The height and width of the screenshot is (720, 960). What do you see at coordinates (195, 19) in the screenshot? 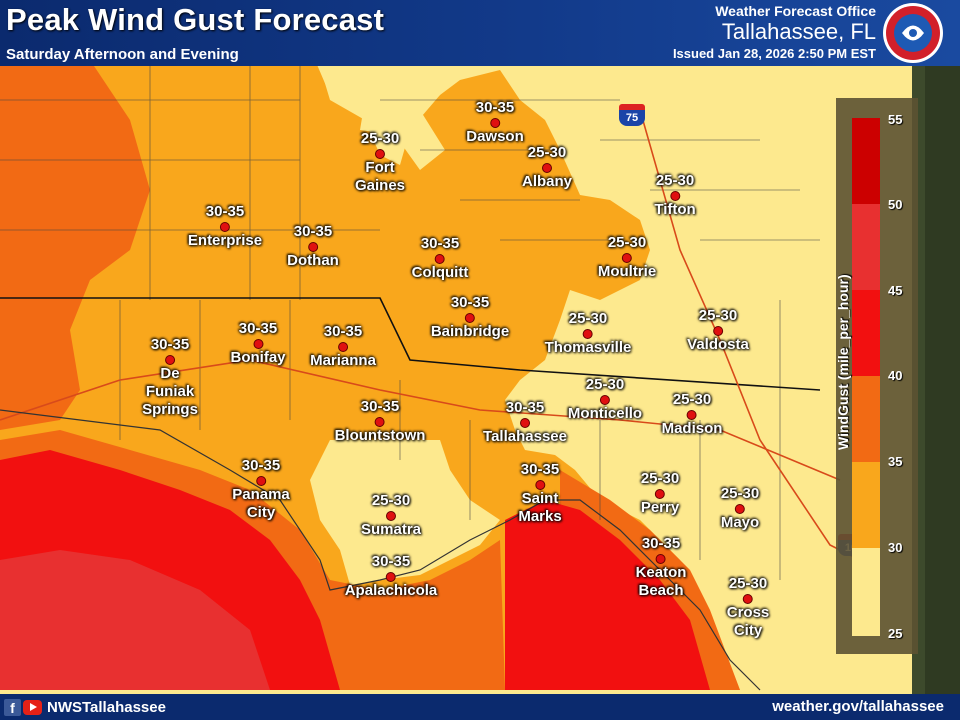
I see `page-title: Peak Wind Gust Forecast` at bounding box center [195, 19].